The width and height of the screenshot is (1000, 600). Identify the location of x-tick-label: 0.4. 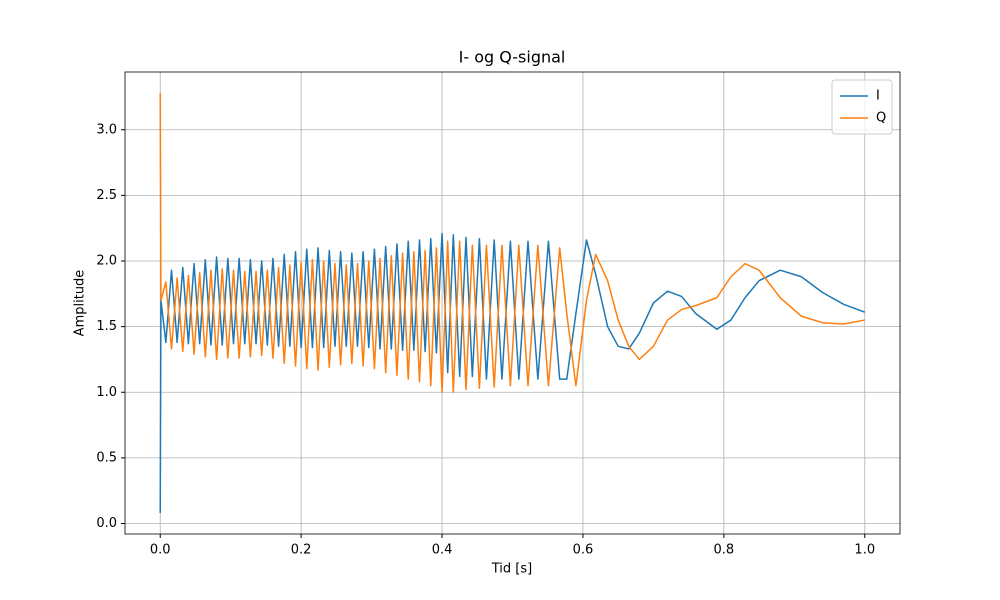
(442, 550).